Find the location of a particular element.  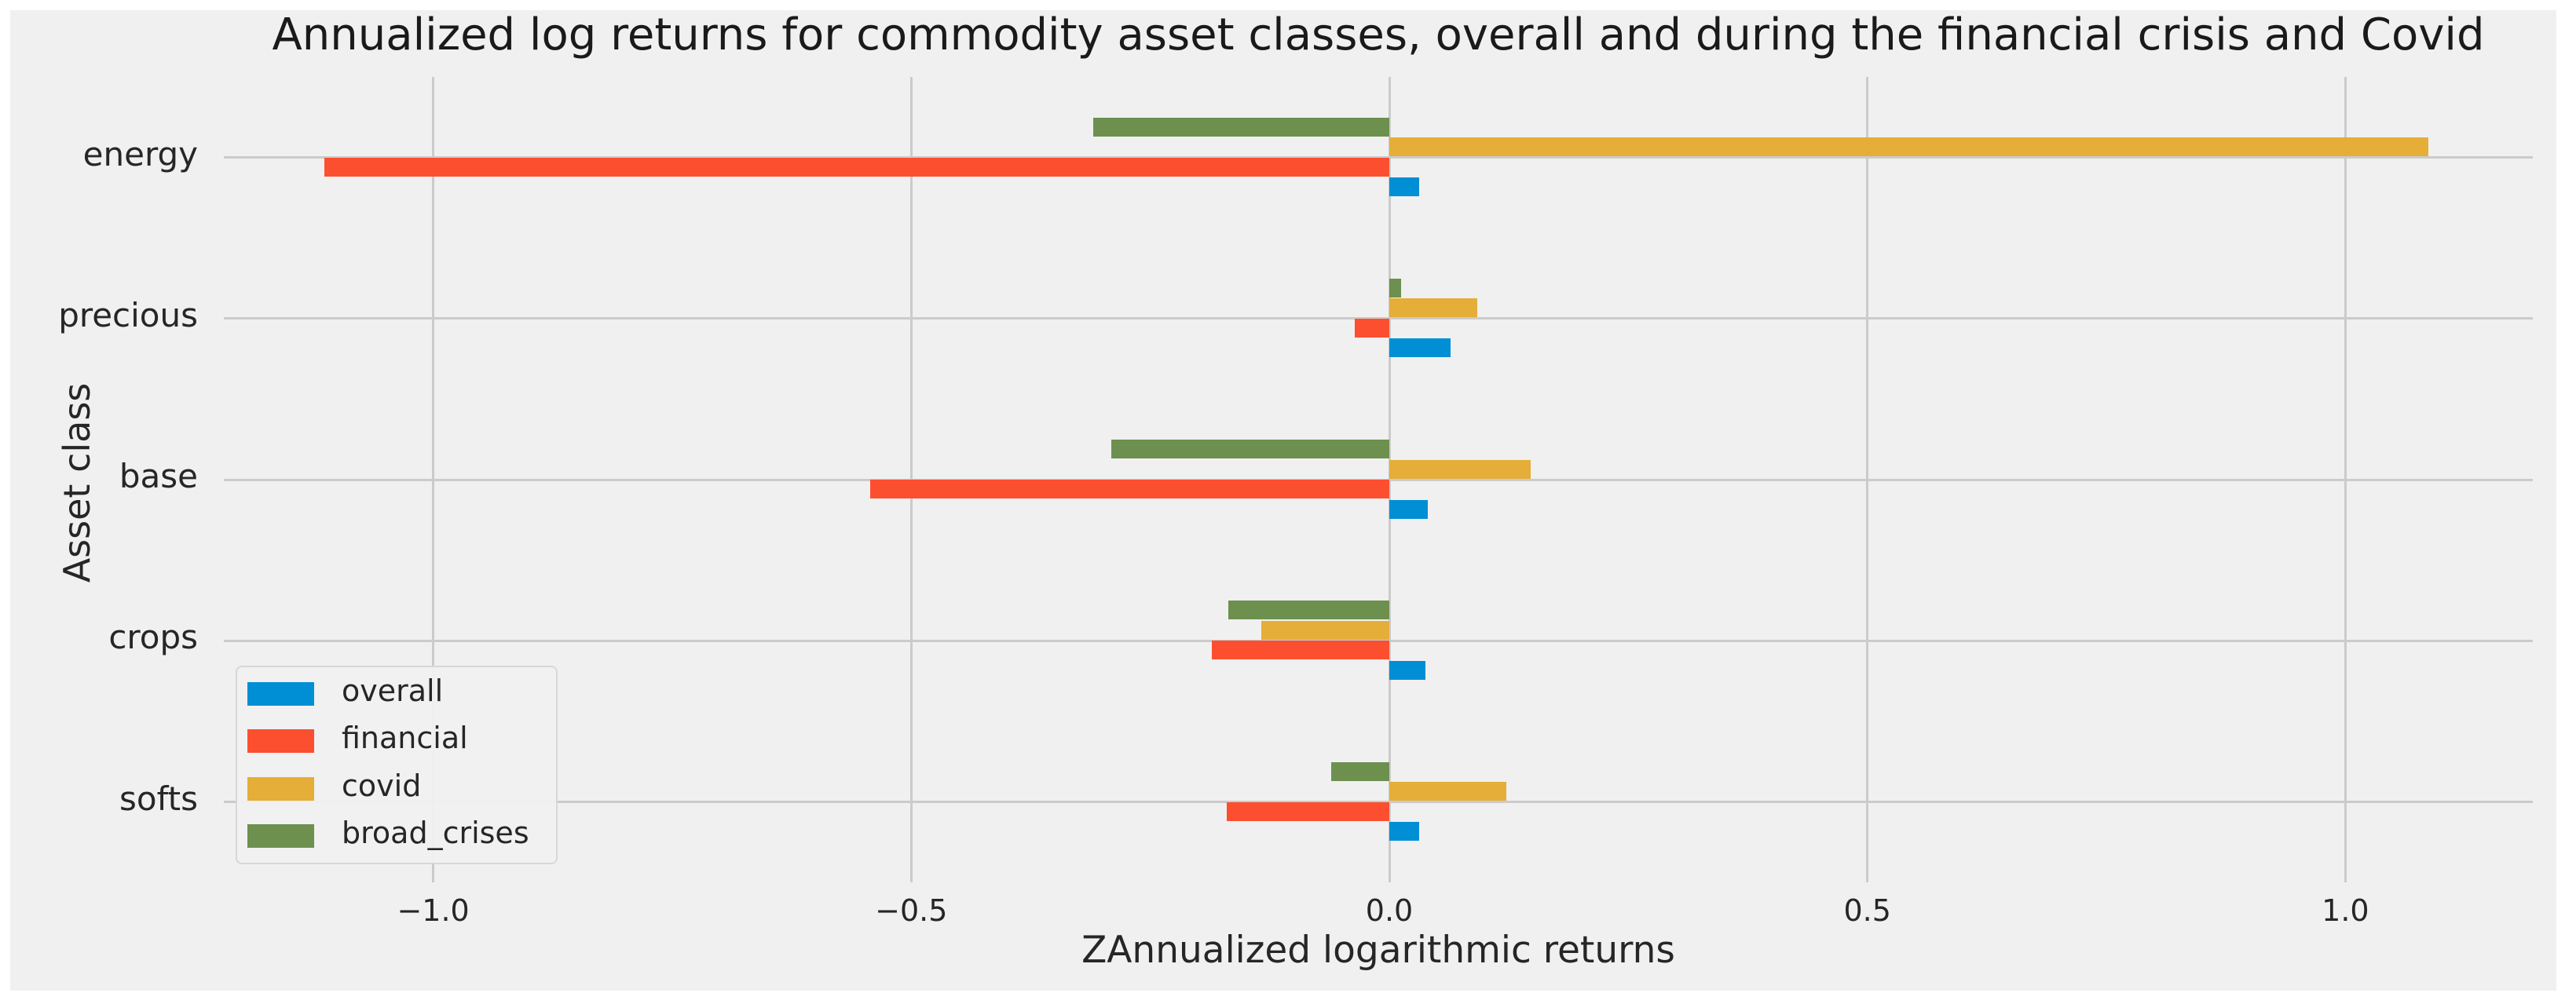

bar-financial-softs is located at coordinates (1308, 811).